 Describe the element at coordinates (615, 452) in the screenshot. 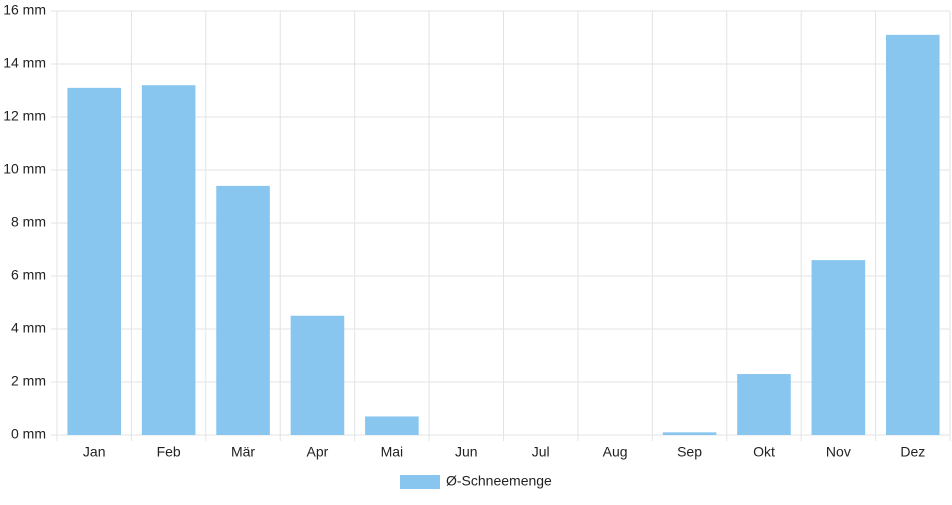

I see `x-tick-label: Aug` at that location.